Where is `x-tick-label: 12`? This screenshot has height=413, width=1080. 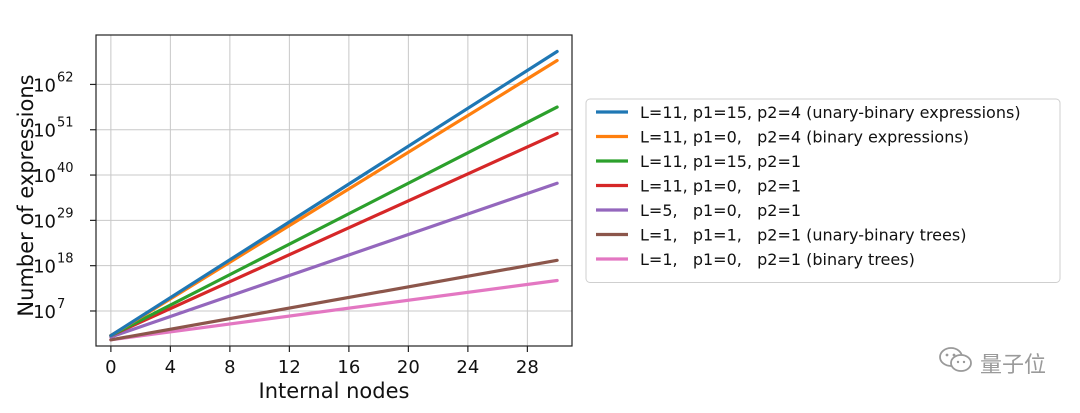 x-tick-label: 12 is located at coordinates (289, 367).